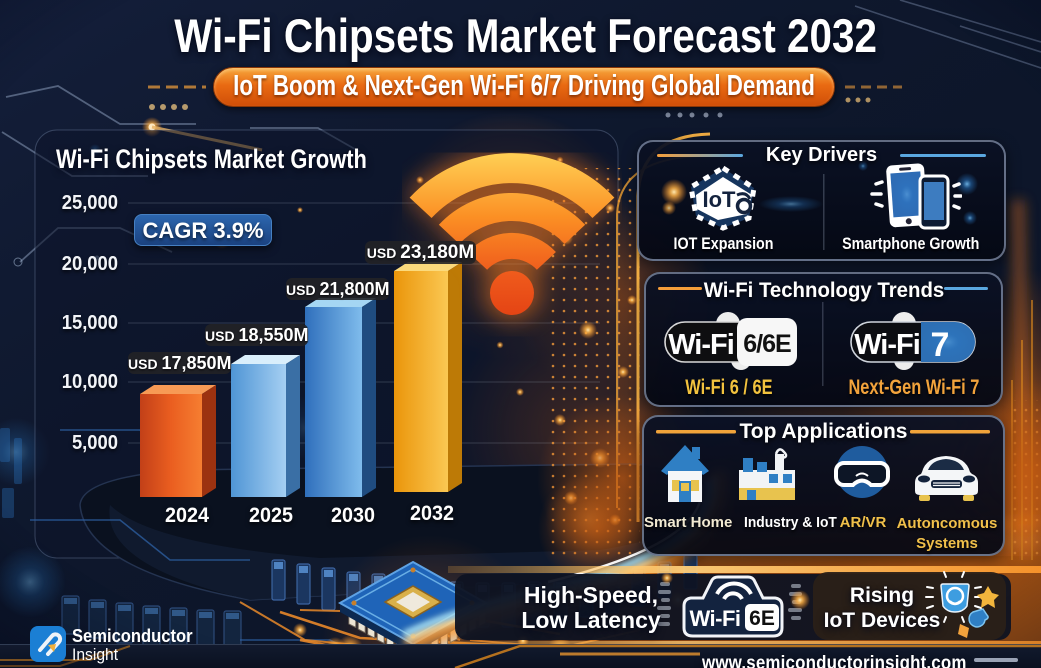 This screenshot has height=668, width=1041. Describe the element at coordinates (940, 345) in the screenshot. I see `svg-text: 7` at that location.